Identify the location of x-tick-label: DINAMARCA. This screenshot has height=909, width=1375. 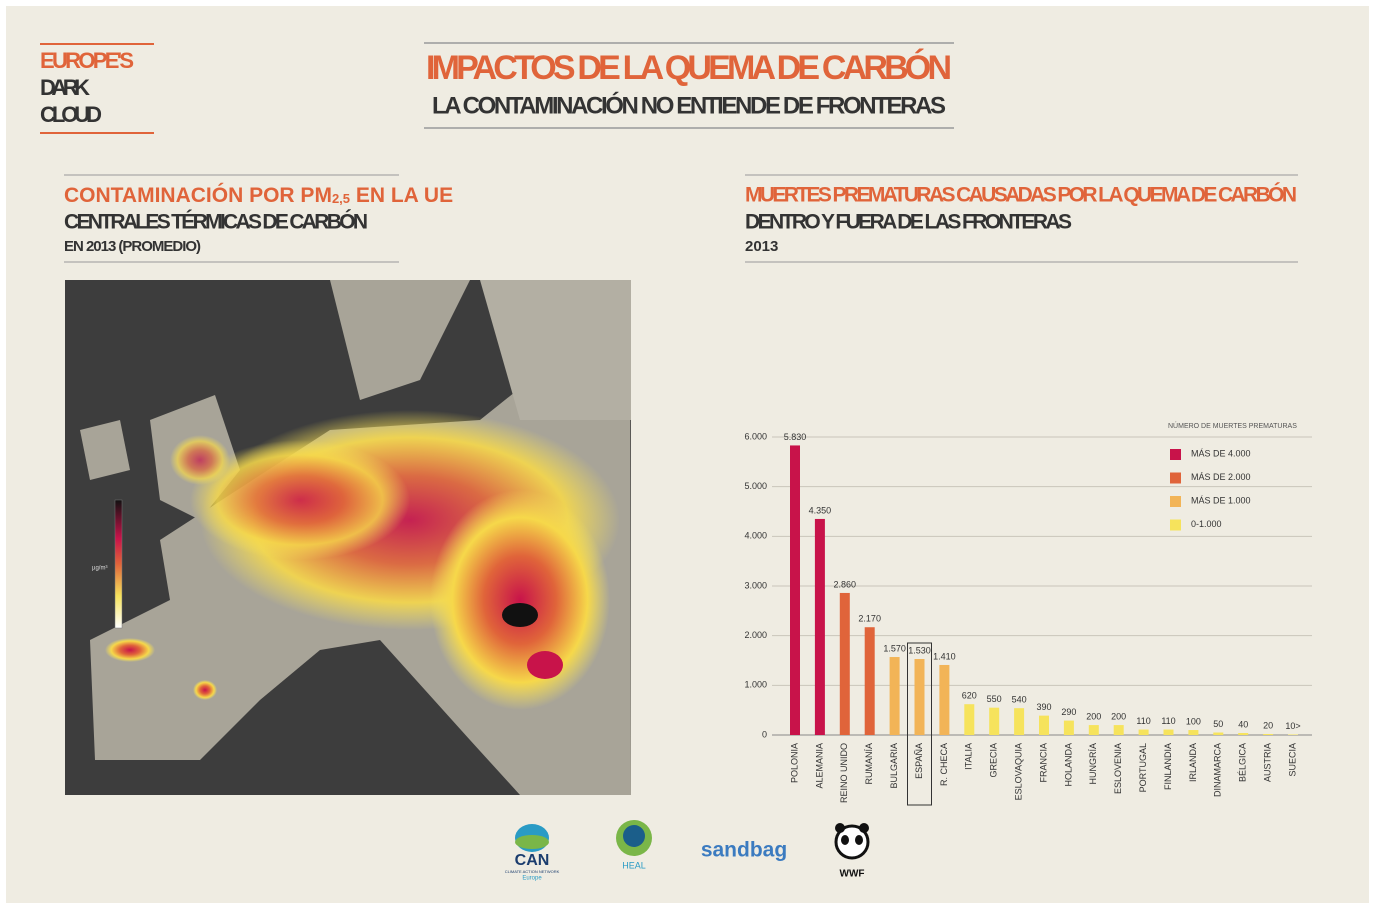
(1218, 770).